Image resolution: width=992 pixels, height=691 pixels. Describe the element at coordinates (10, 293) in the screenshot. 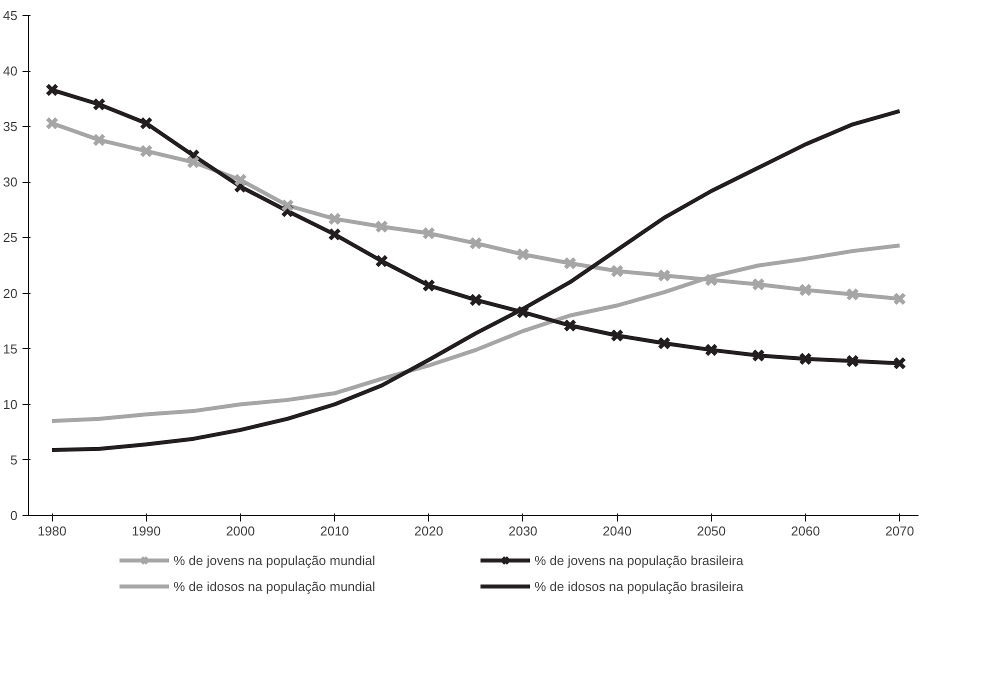

I see `y-tick-label: 20` at that location.